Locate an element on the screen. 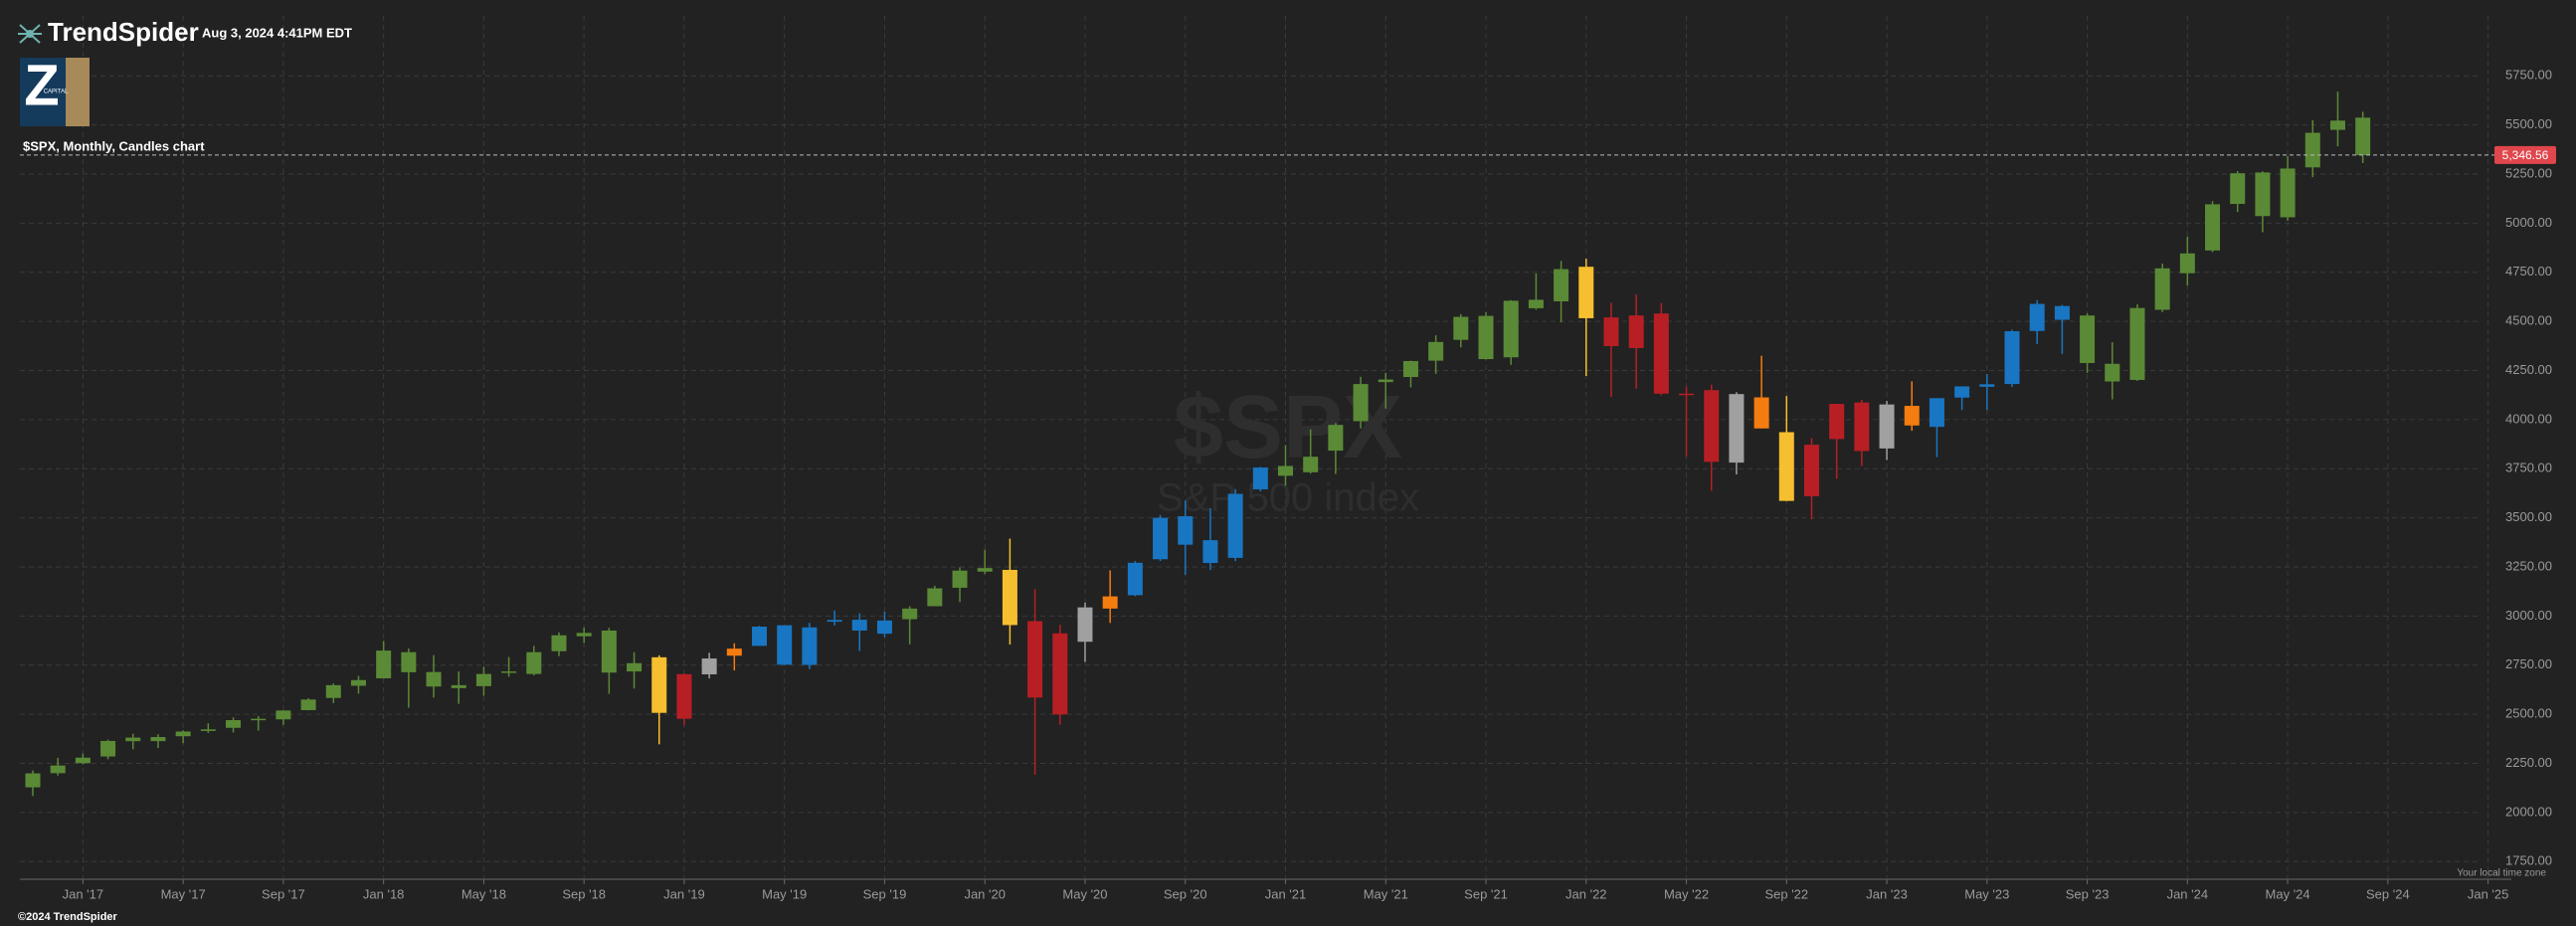 This screenshot has width=2576, height=926. last-price-box is located at coordinates (2525, 154).